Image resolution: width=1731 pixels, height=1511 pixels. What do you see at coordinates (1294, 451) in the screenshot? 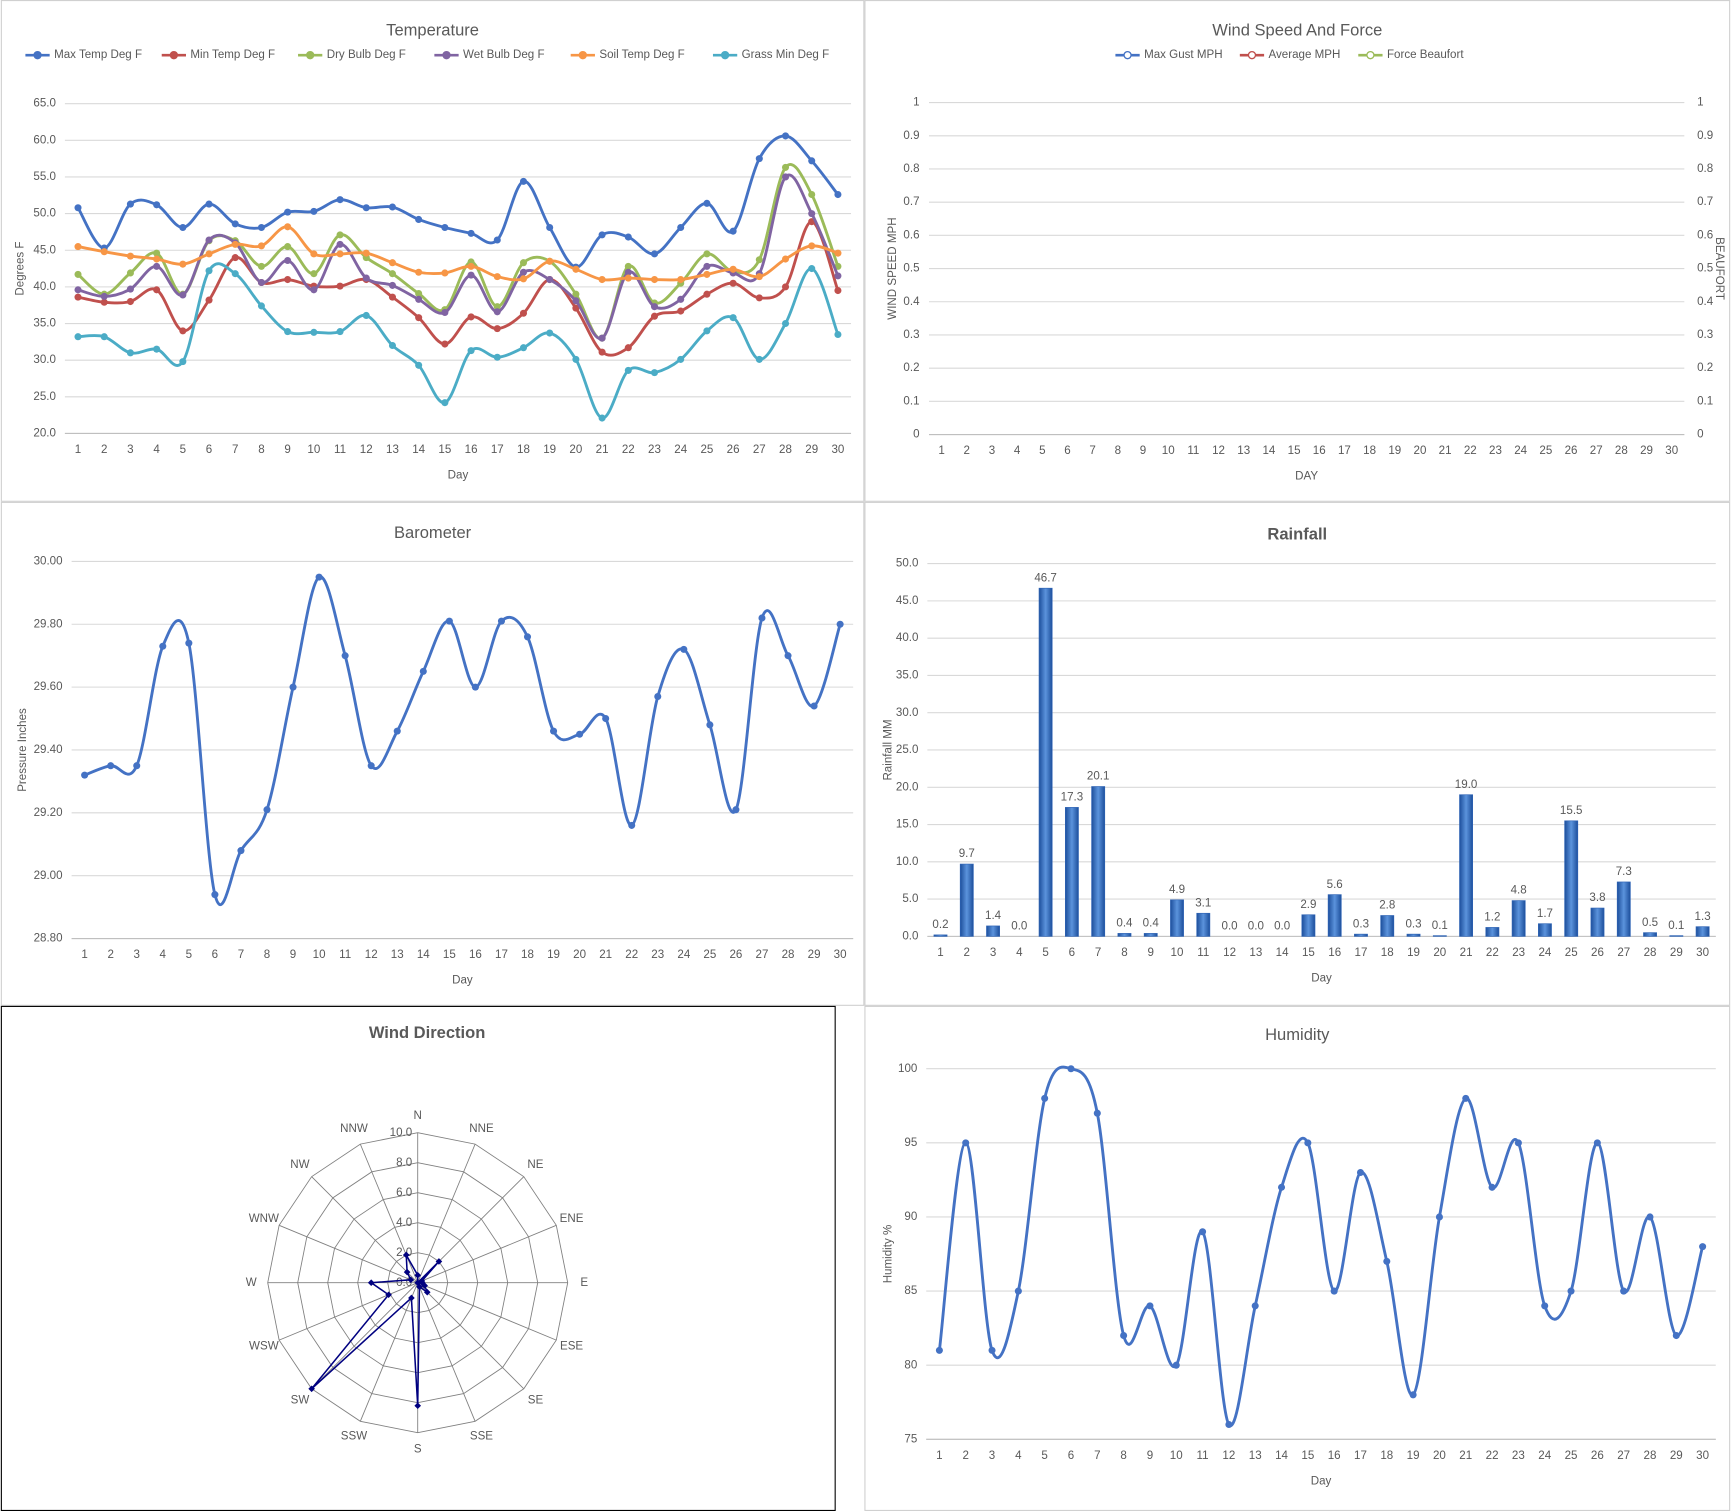
I see `x-tick-label: 15` at bounding box center [1294, 451].